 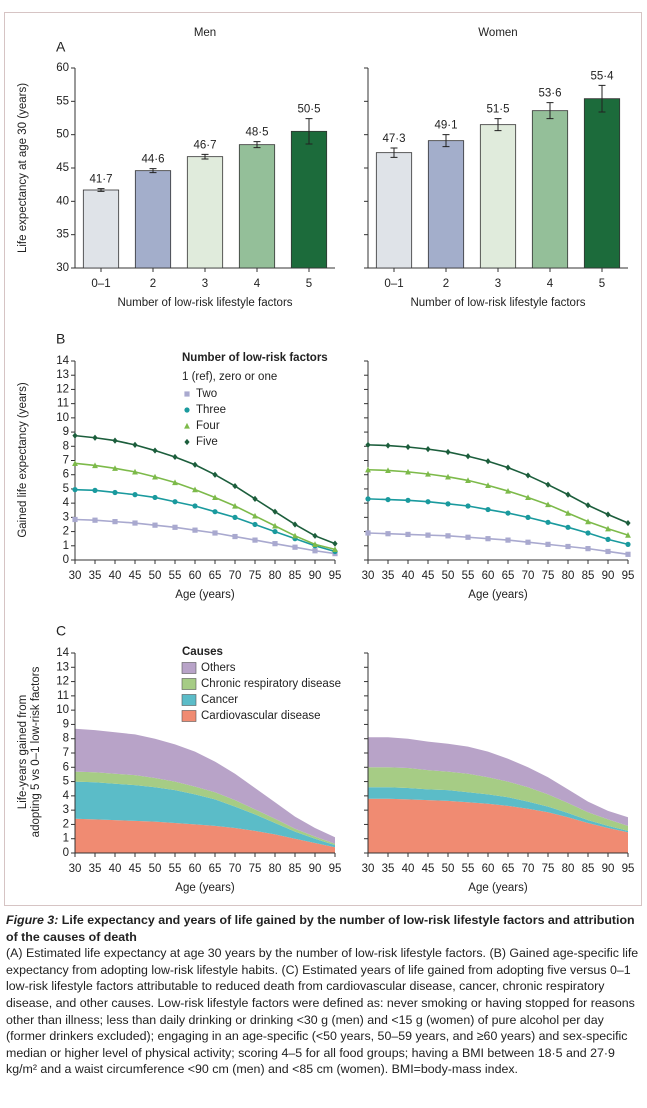 I want to click on y-tick-label: 7, so click(x=66, y=753).